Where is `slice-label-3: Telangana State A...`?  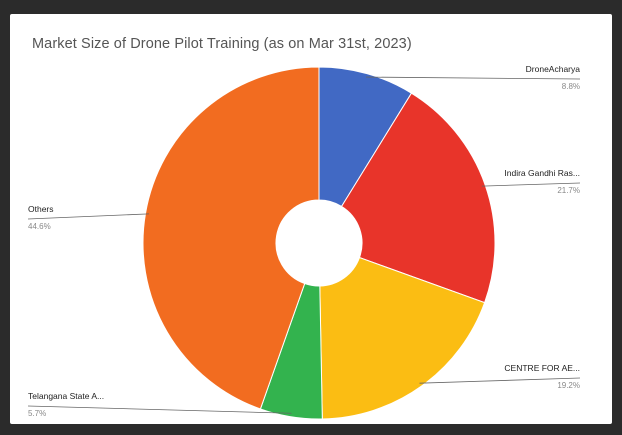 slice-label-3: Telangana State A... is located at coordinates (66, 396).